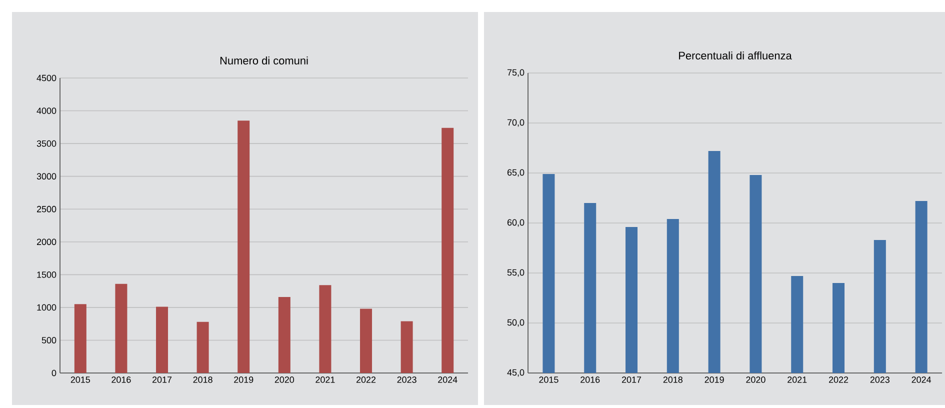  What do you see at coordinates (735, 55) in the screenshot?
I see `chart-title: Percentuali di affluenza` at bounding box center [735, 55].